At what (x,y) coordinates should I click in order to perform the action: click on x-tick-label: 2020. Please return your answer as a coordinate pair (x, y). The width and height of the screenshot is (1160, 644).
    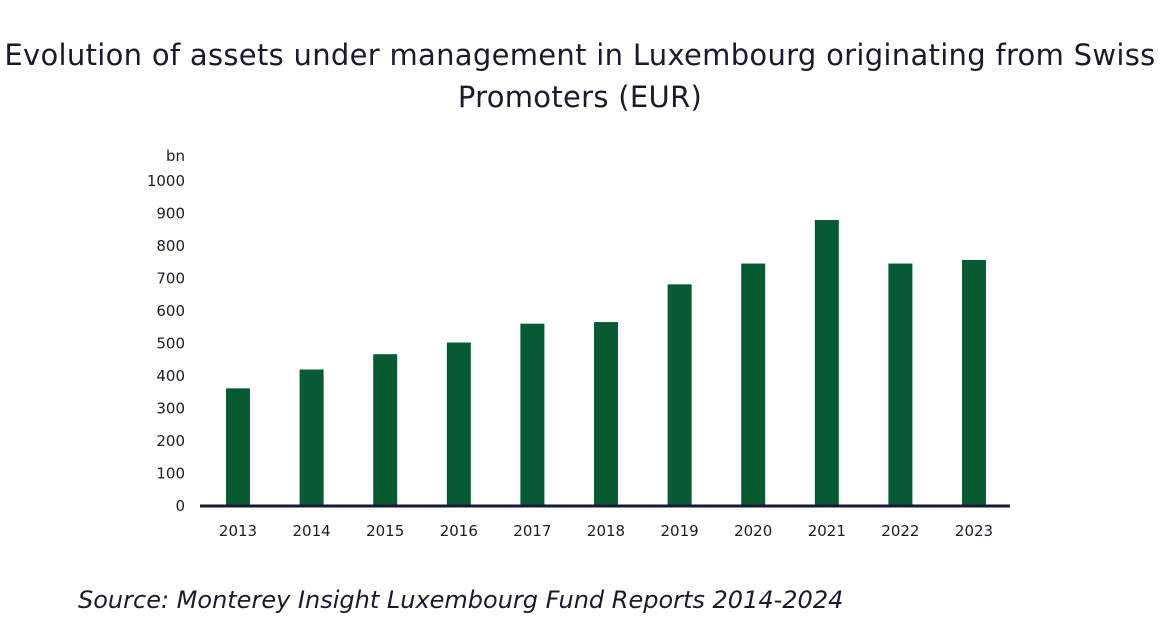
    Looking at the image, I should click on (753, 531).